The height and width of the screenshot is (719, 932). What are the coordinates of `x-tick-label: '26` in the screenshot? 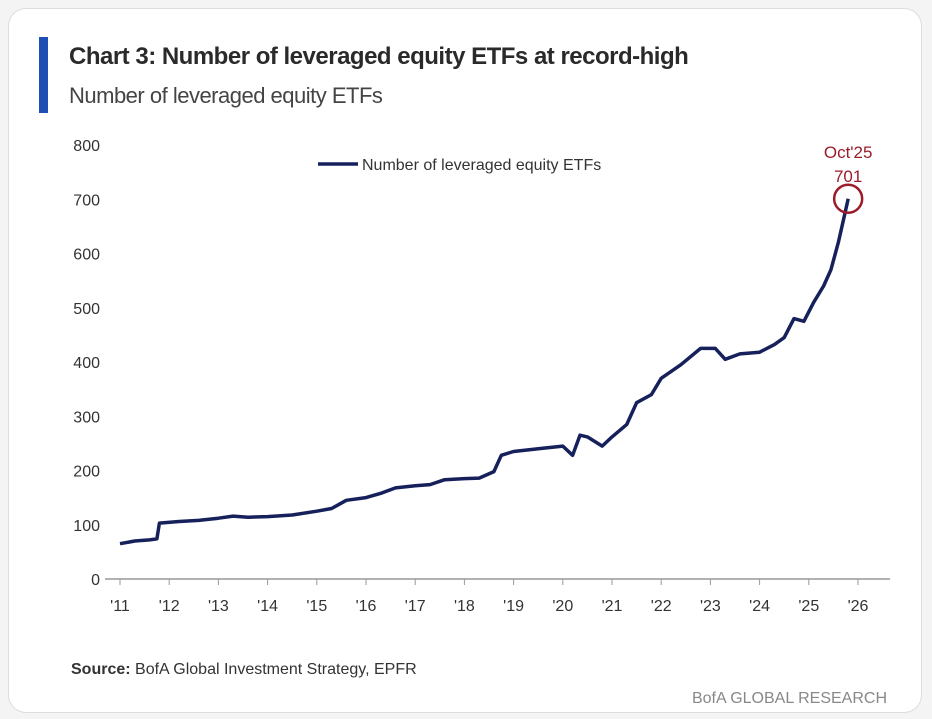 It's located at (858, 606).